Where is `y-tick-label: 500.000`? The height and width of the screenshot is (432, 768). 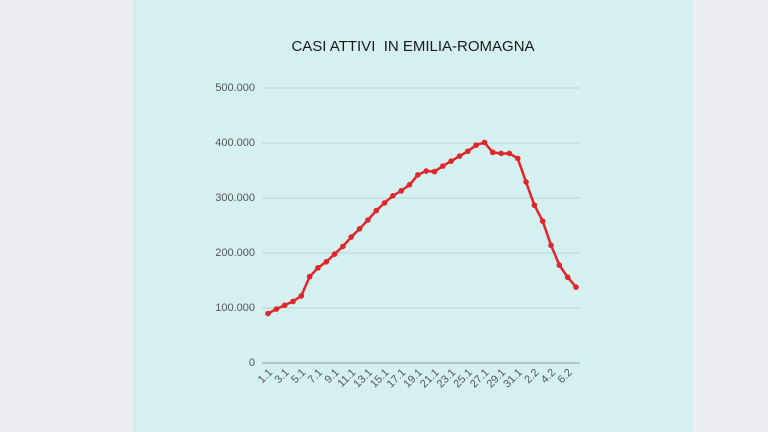
y-tick-label: 500.000 is located at coordinates (235, 88).